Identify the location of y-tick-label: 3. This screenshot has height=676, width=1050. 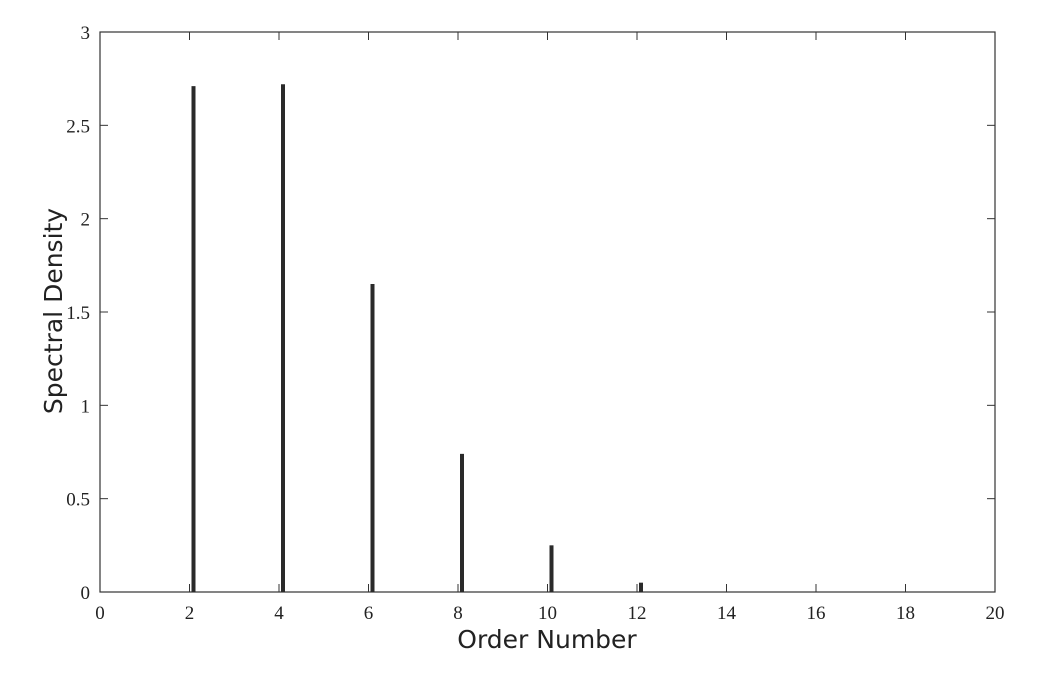
(86, 33).